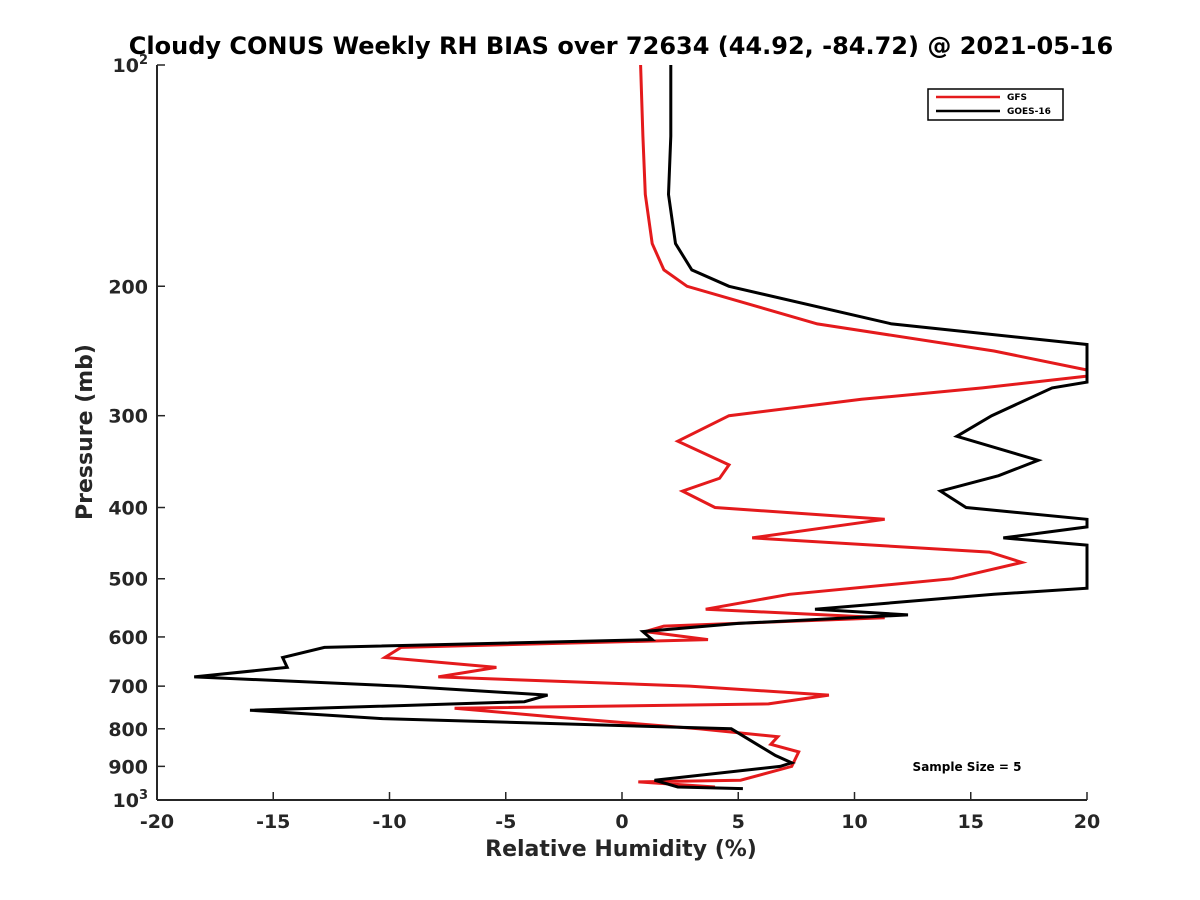 The height and width of the screenshot is (900, 1200). Describe the element at coordinates (1087, 822) in the screenshot. I see `x-tick-label: 20` at that location.